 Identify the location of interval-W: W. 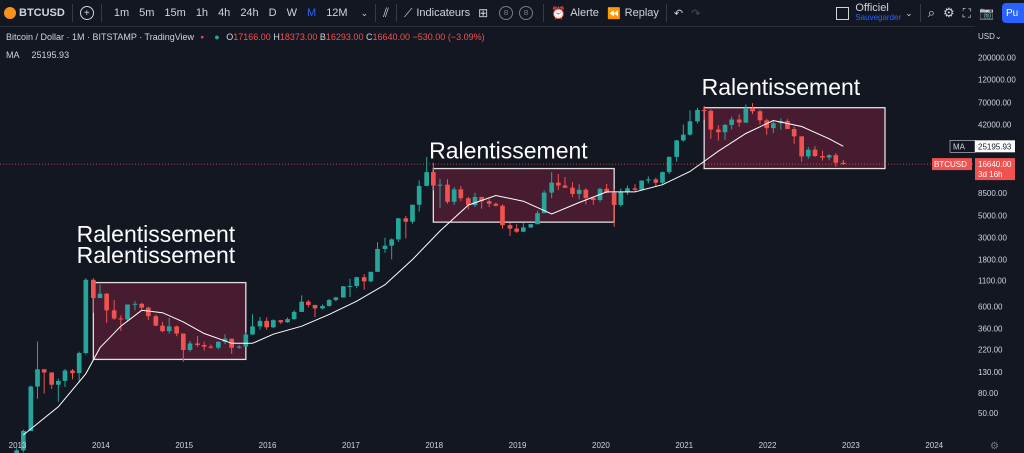
(292, 13).